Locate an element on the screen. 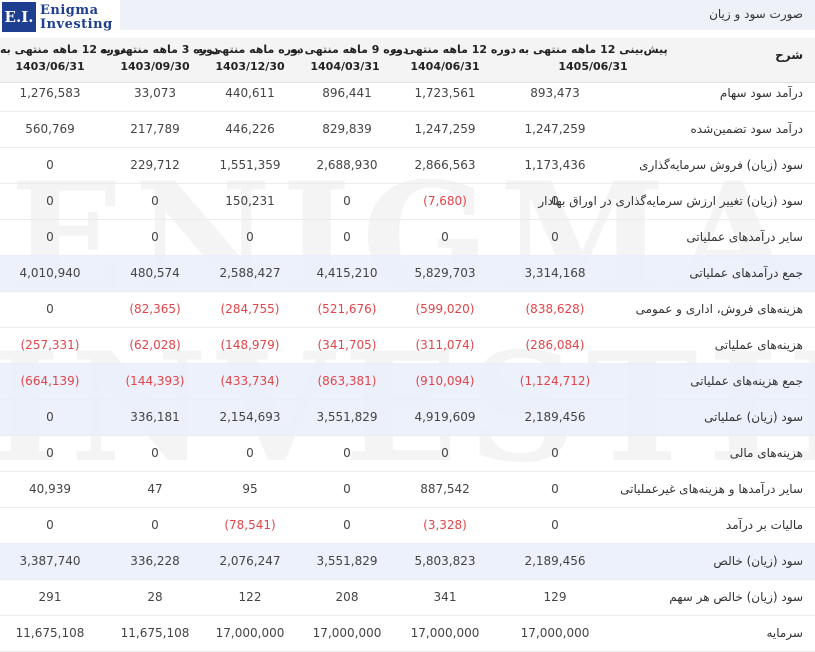 This screenshot has width=815, height=652. table-cell: (3,328) is located at coordinates (445, 525).